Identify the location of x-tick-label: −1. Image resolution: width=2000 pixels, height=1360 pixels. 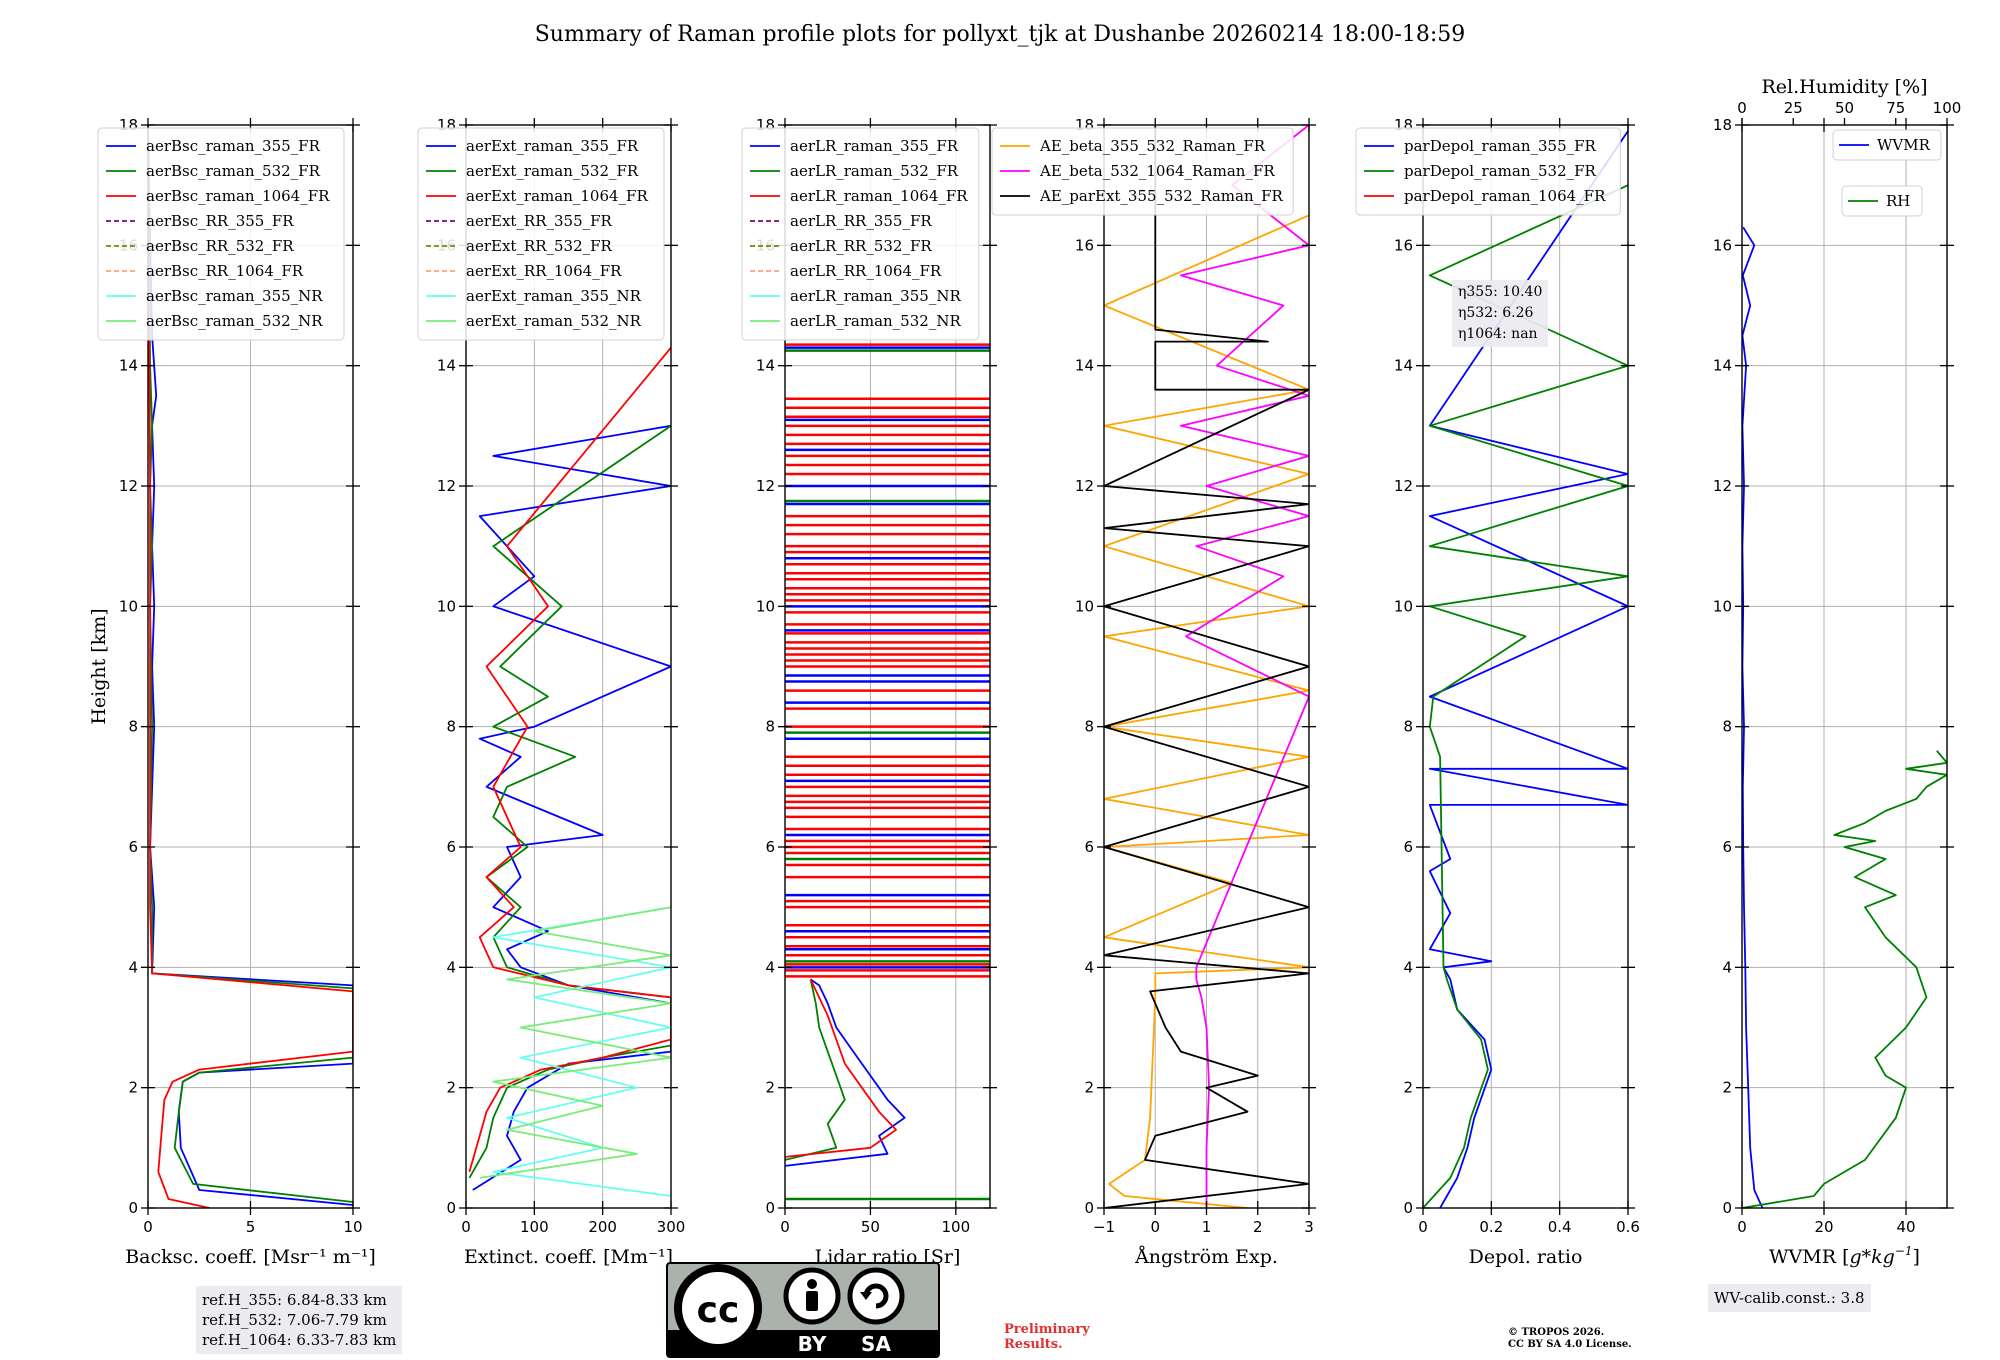
(1104, 1227).